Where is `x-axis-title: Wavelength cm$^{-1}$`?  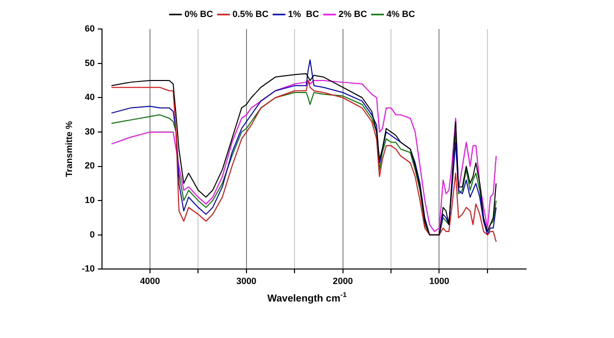
x-axis-title: Wavelength cm$^{-1}$ is located at coordinates (307, 298).